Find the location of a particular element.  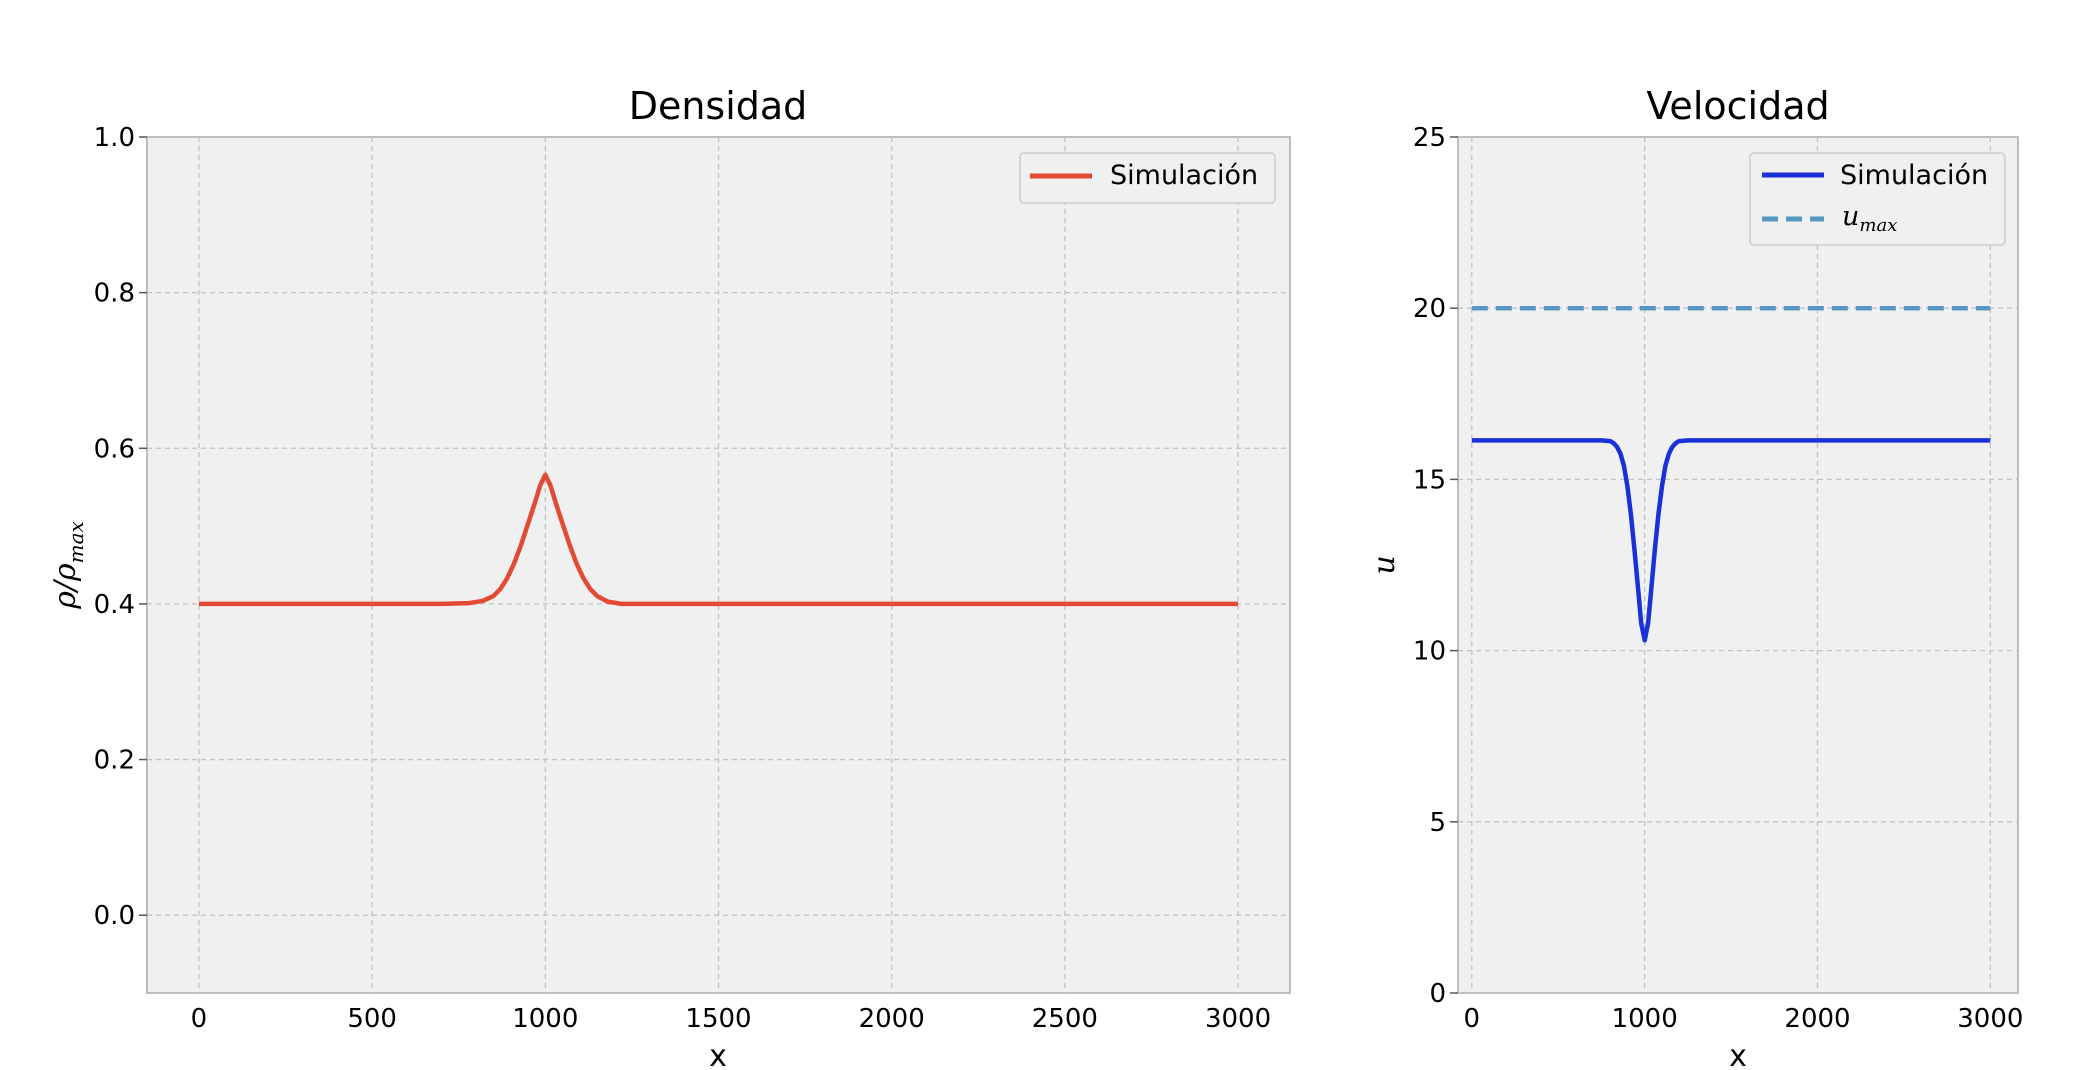

density-x-tick-label: 1000 is located at coordinates (545, 1019).